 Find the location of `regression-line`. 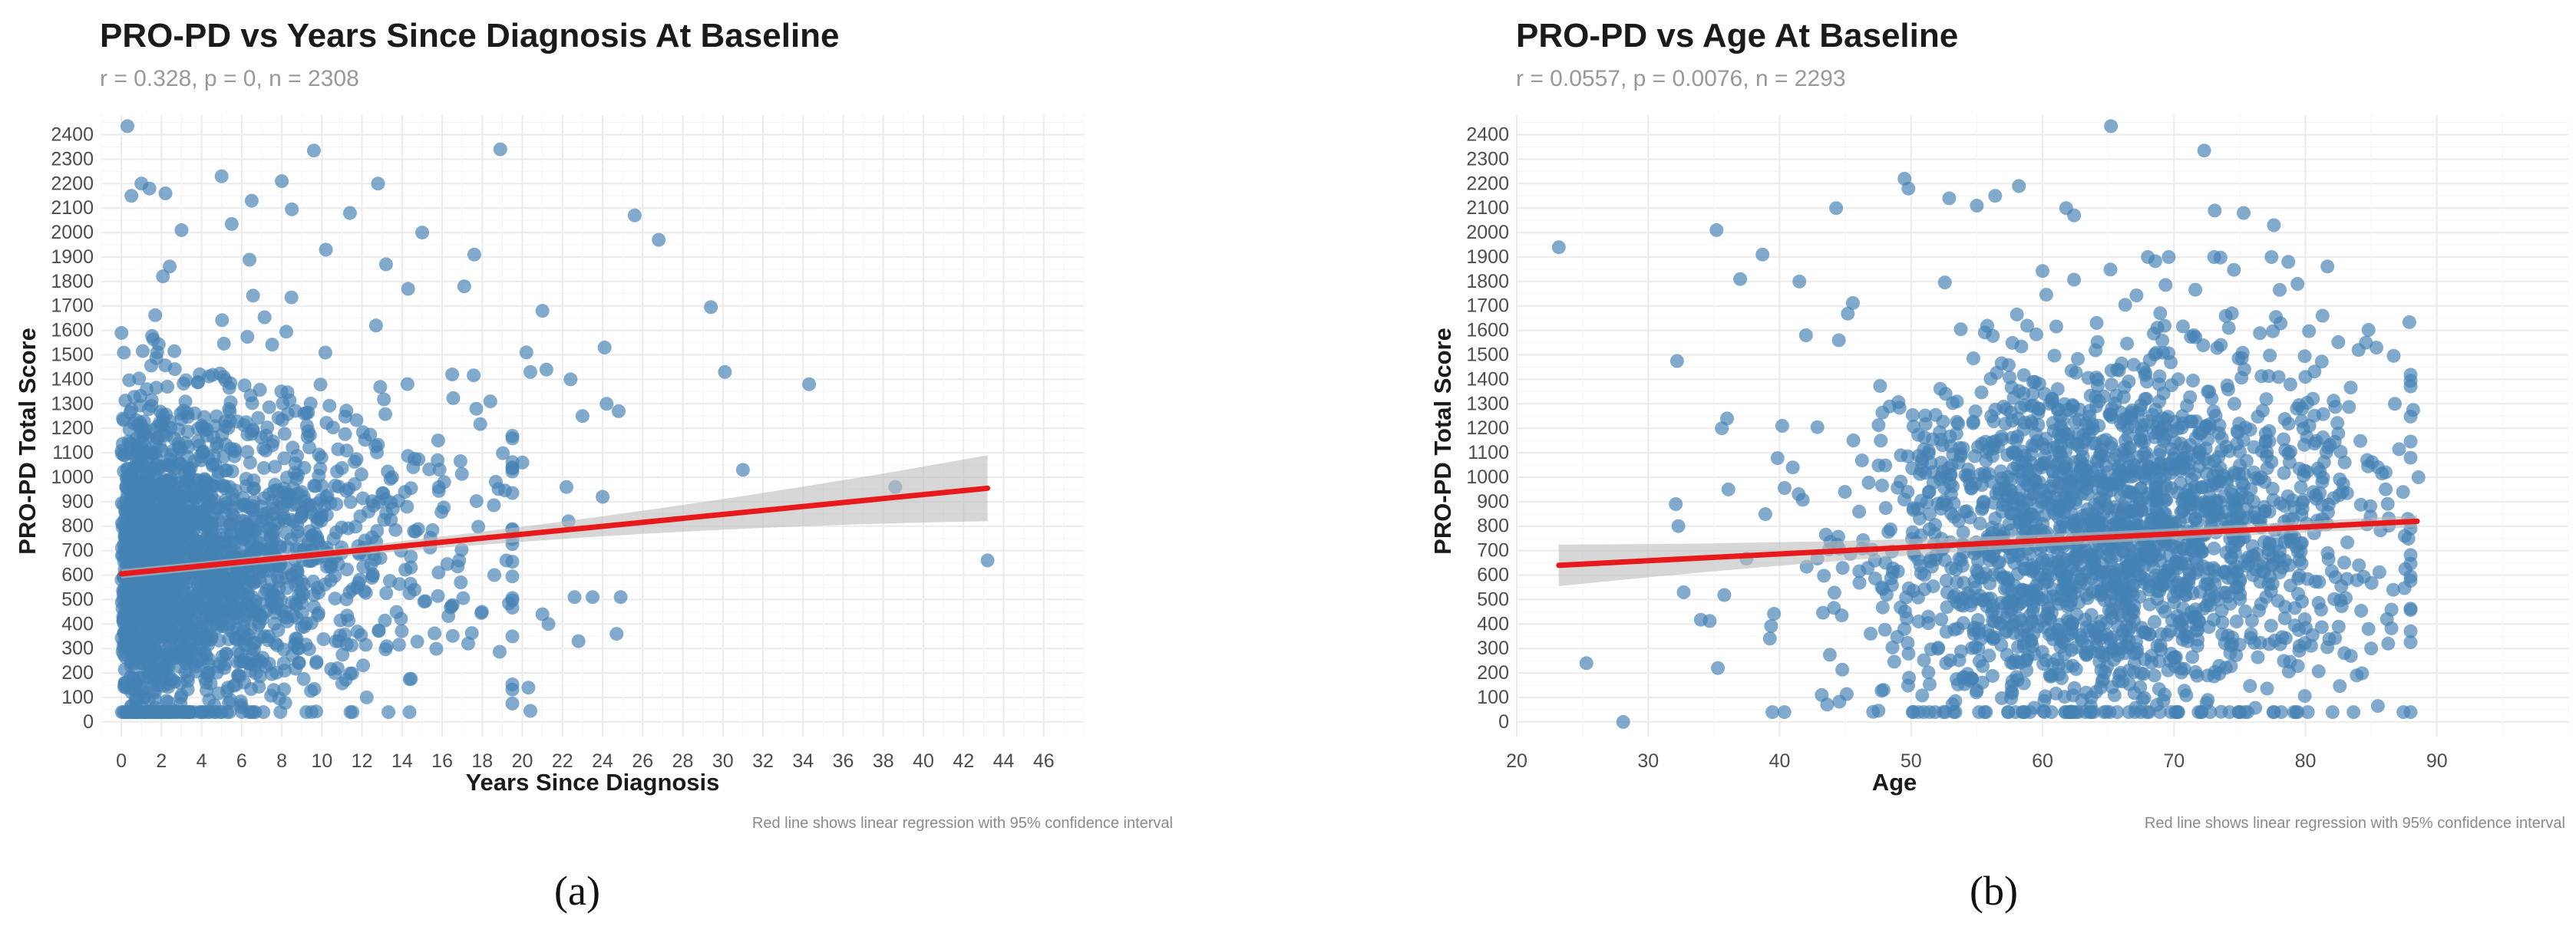

regression-line is located at coordinates (1988, 543).